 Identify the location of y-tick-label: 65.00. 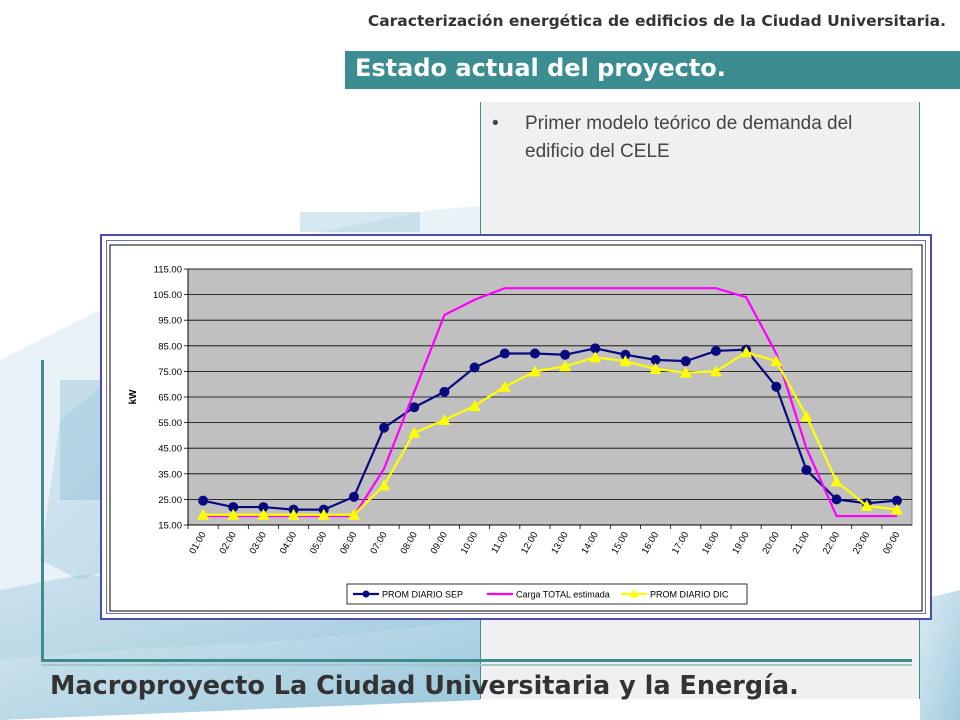
(170, 398).